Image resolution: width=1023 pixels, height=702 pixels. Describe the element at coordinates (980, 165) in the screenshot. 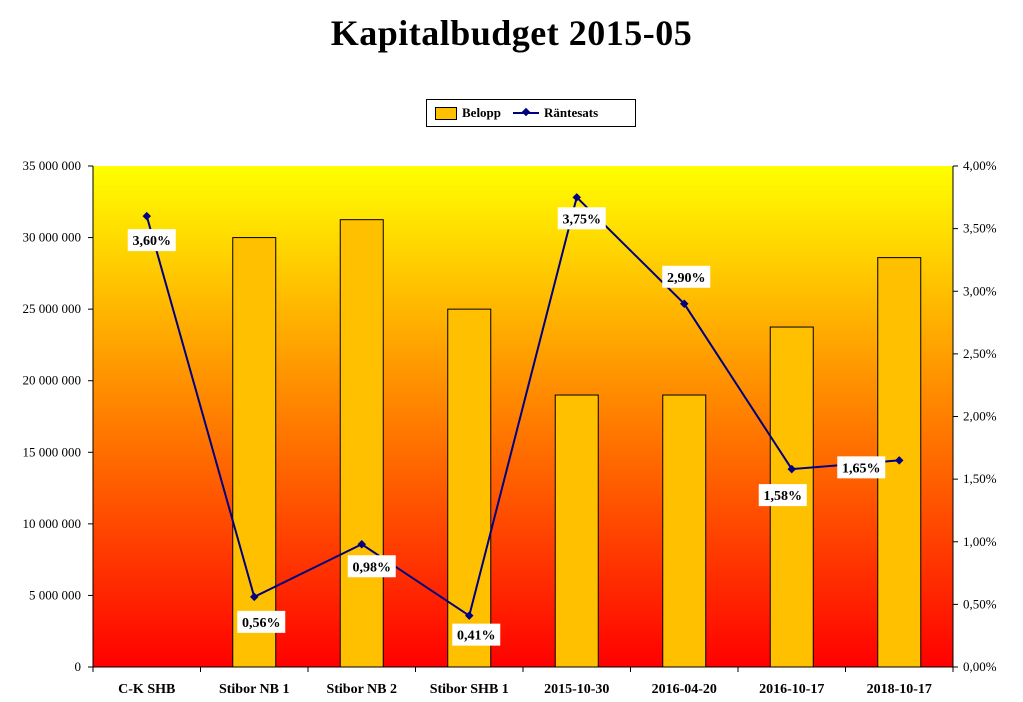

I see `y-right-tick-label: 4,00%` at that location.